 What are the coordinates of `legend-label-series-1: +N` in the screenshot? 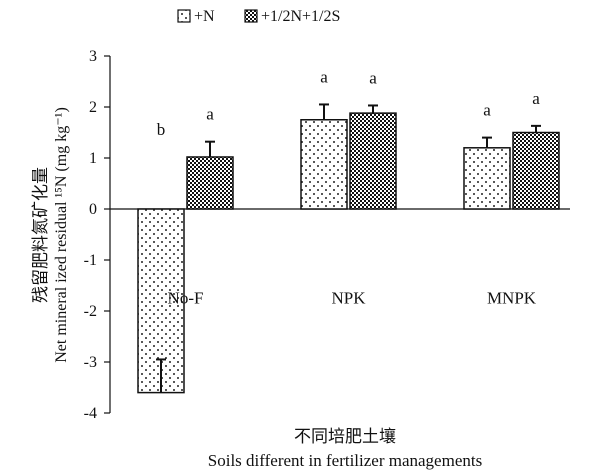 It's located at (204, 16).